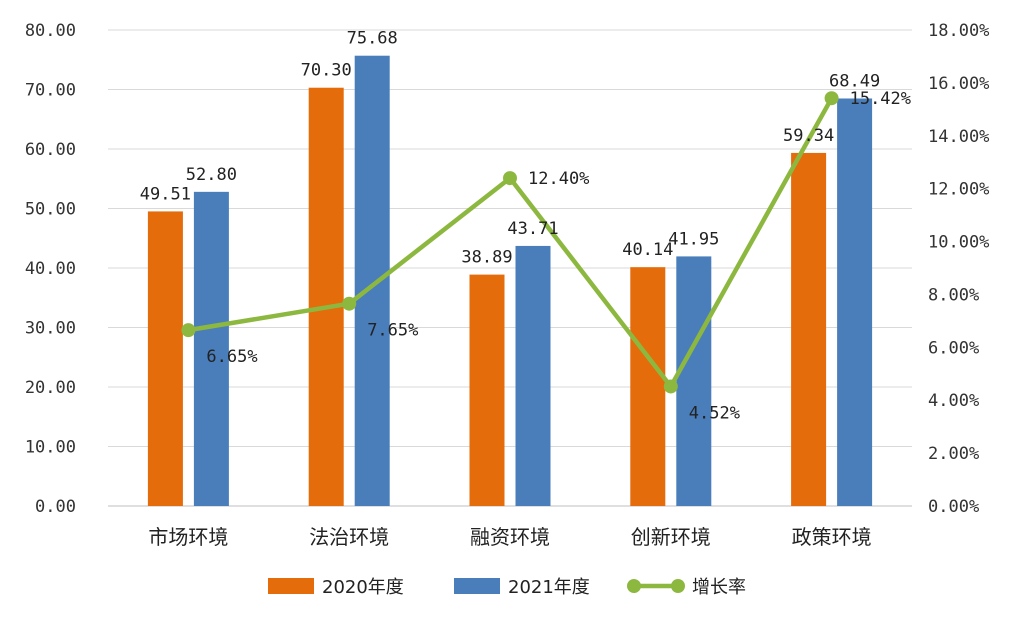 Image resolution: width=1020 pixels, height=624 pixels. Describe the element at coordinates (507, 587) in the screenshot. I see `legend: 2020年度 2021年度 增长率` at that location.